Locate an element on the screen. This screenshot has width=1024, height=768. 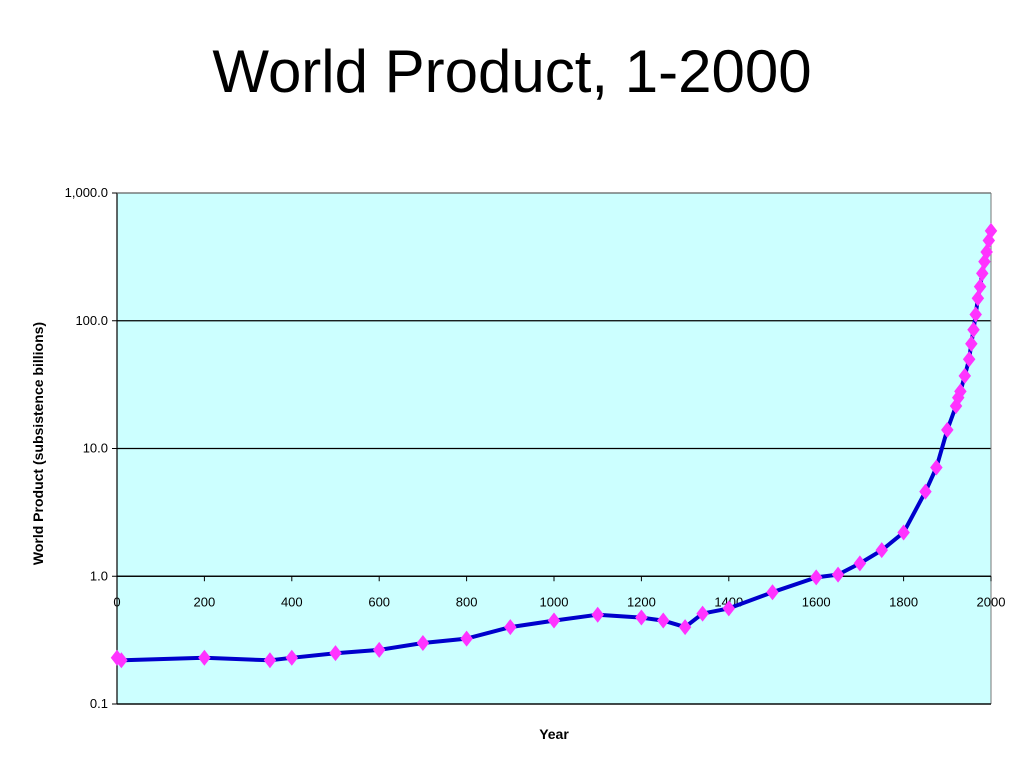
x-tick-label: 600 is located at coordinates (379, 601).